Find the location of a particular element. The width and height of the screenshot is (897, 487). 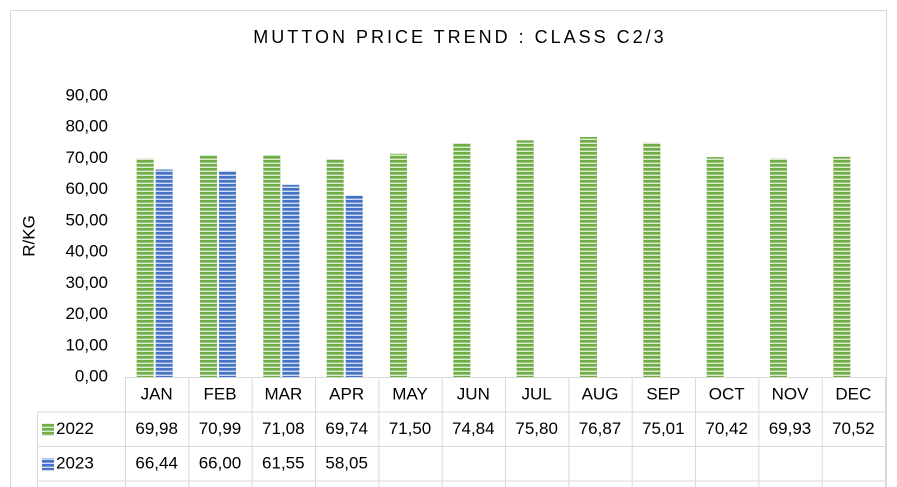

data-label: 66,00 is located at coordinates (220, 463).